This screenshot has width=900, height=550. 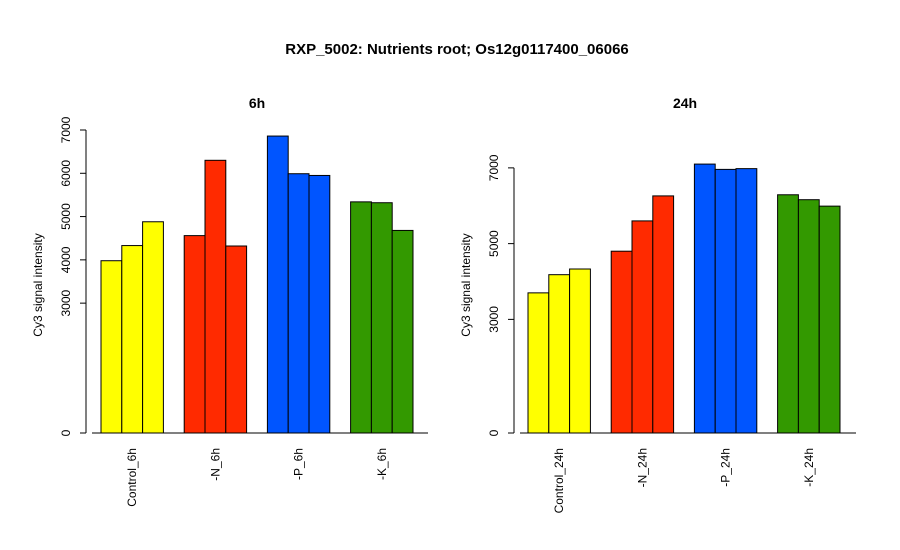 I want to click on y-tick-label: 4000, so click(x=66, y=259).